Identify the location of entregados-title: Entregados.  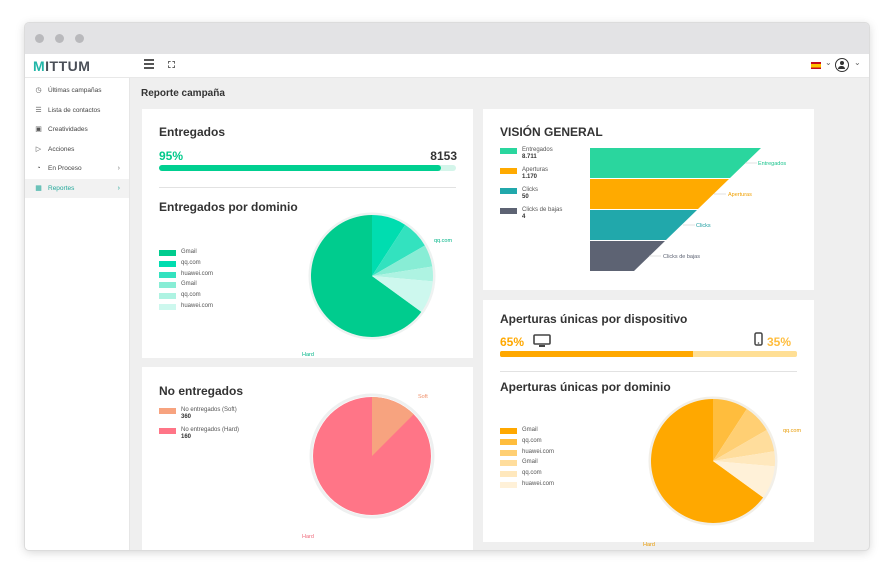
(192, 132).